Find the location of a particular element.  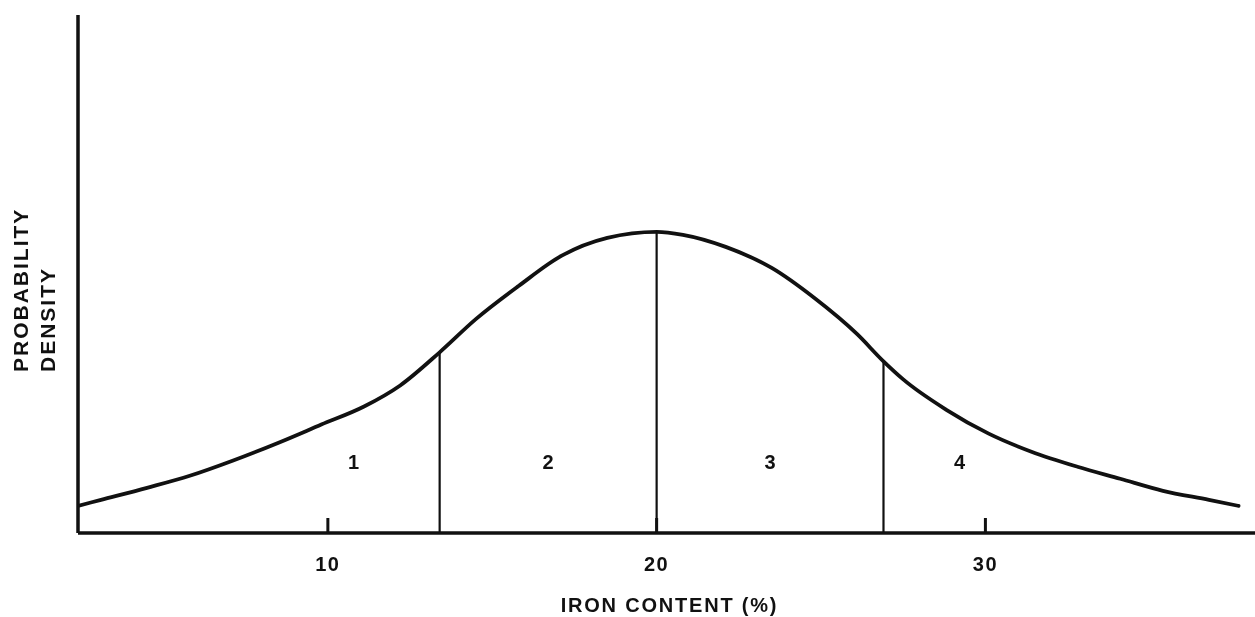

x-tick-label: 30 is located at coordinates (985, 564).